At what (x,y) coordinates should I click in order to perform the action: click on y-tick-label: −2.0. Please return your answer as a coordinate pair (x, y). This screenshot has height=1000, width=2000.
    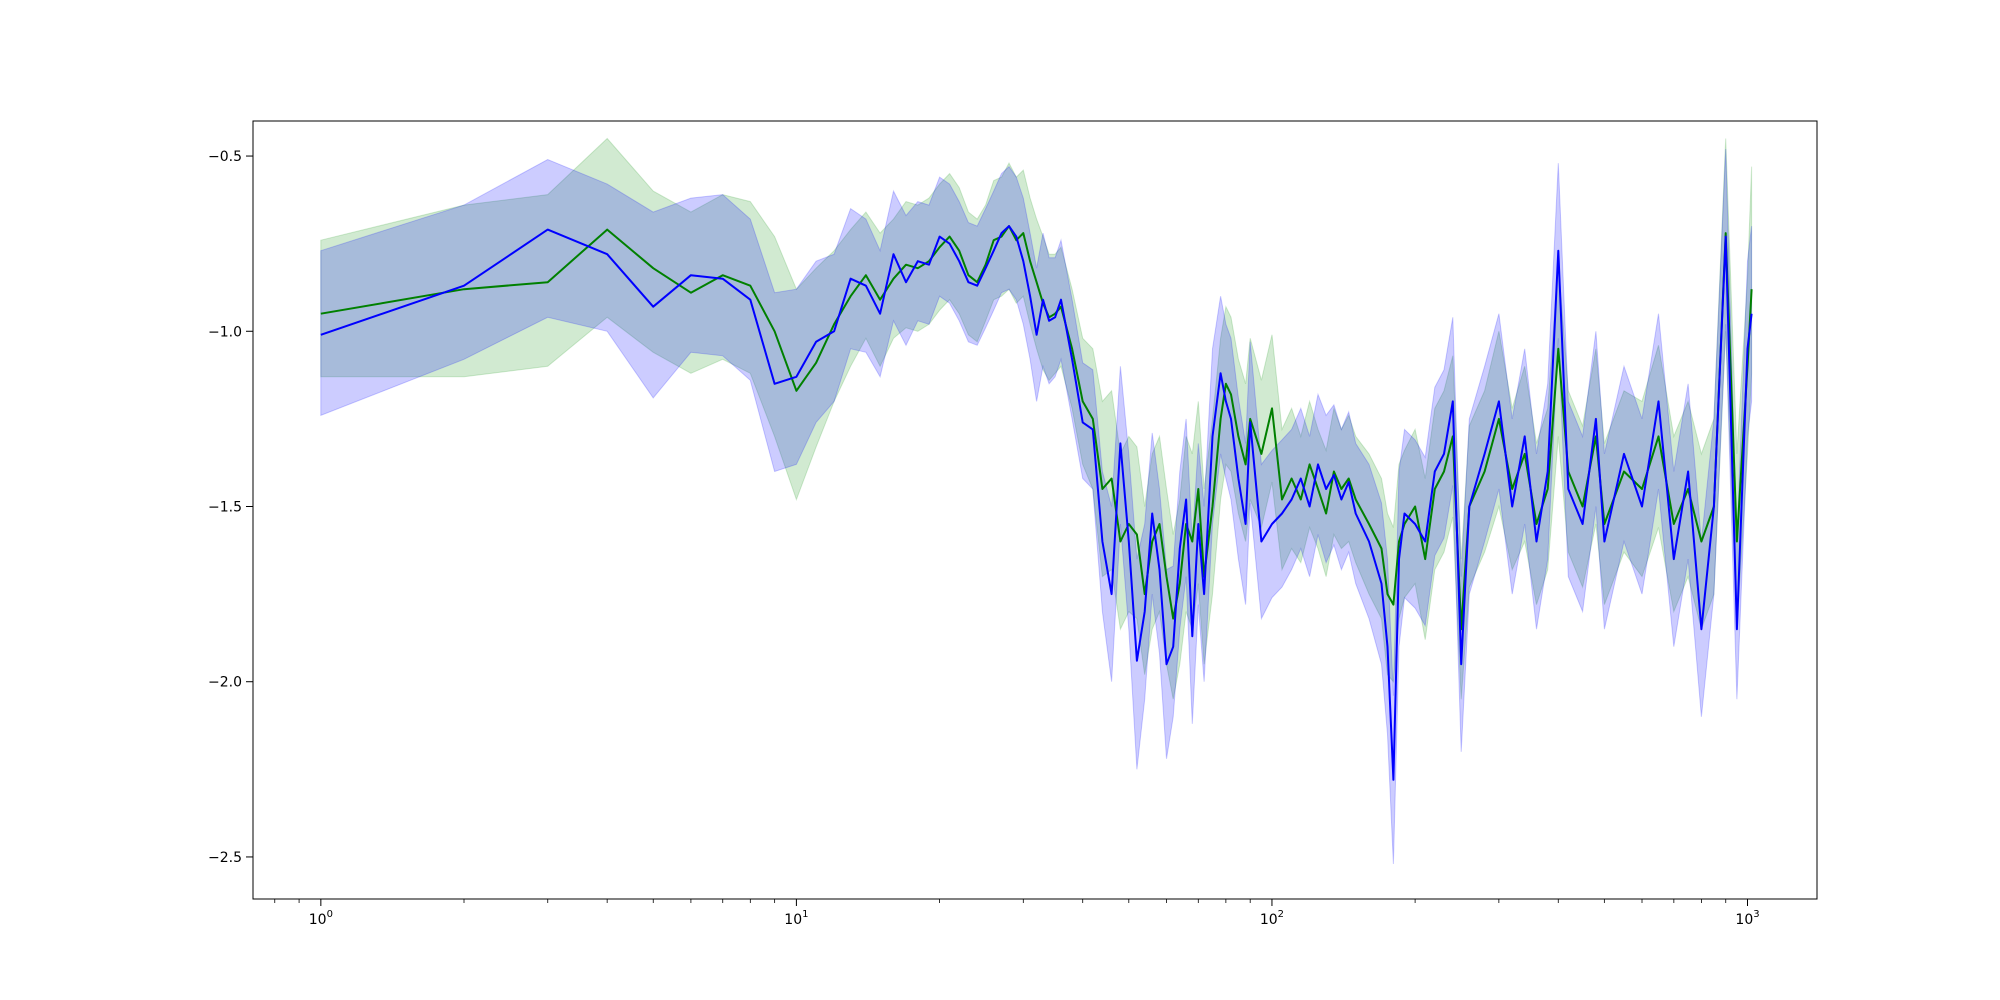
    Looking at the image, I should click on (225, 683).